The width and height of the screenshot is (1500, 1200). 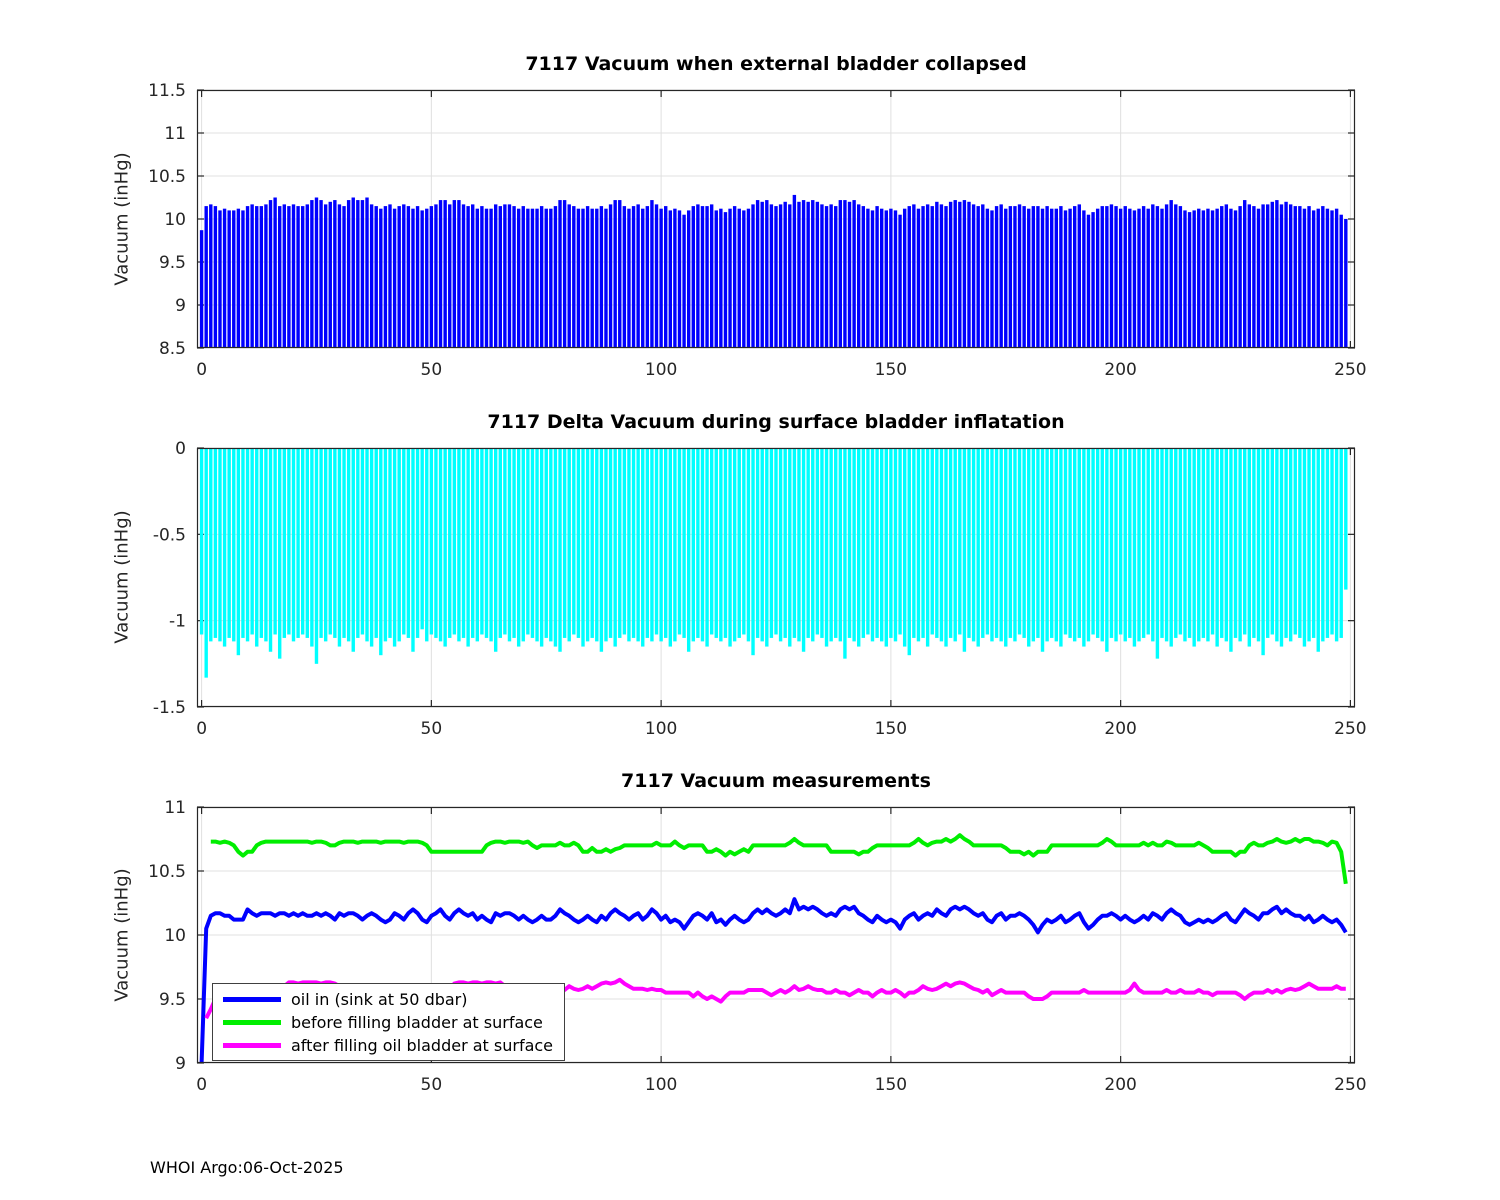 I want to click on chart3-title: 7117 Vacuum measurements, so click(x=776, y=781).